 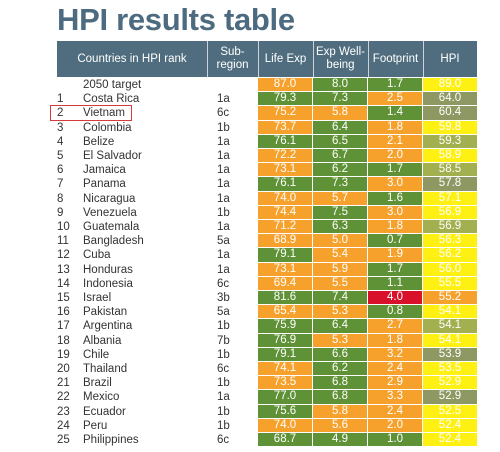 I want to click on life-exp-cell: 79.3, so click(x=285, y=99).